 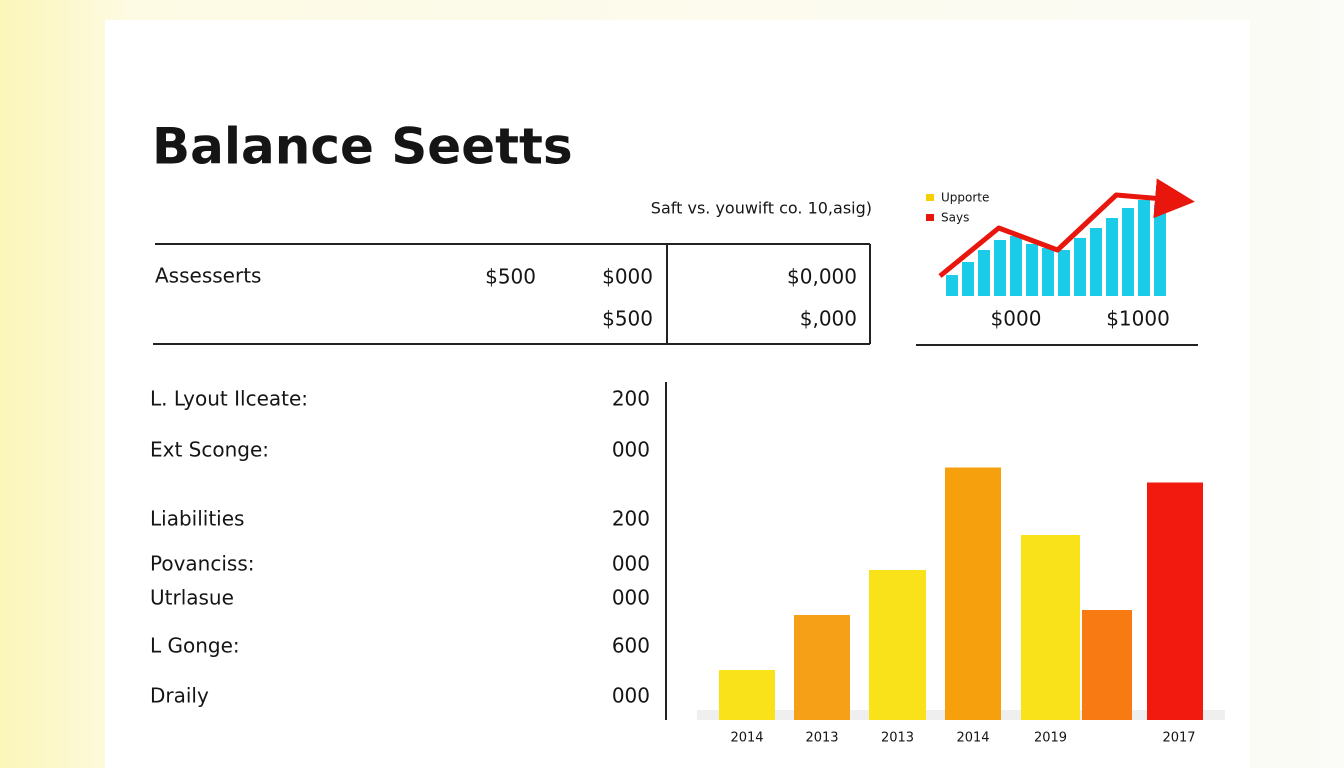 I want to click on x-tick-label: 2019, so click(x=1050, y=738).